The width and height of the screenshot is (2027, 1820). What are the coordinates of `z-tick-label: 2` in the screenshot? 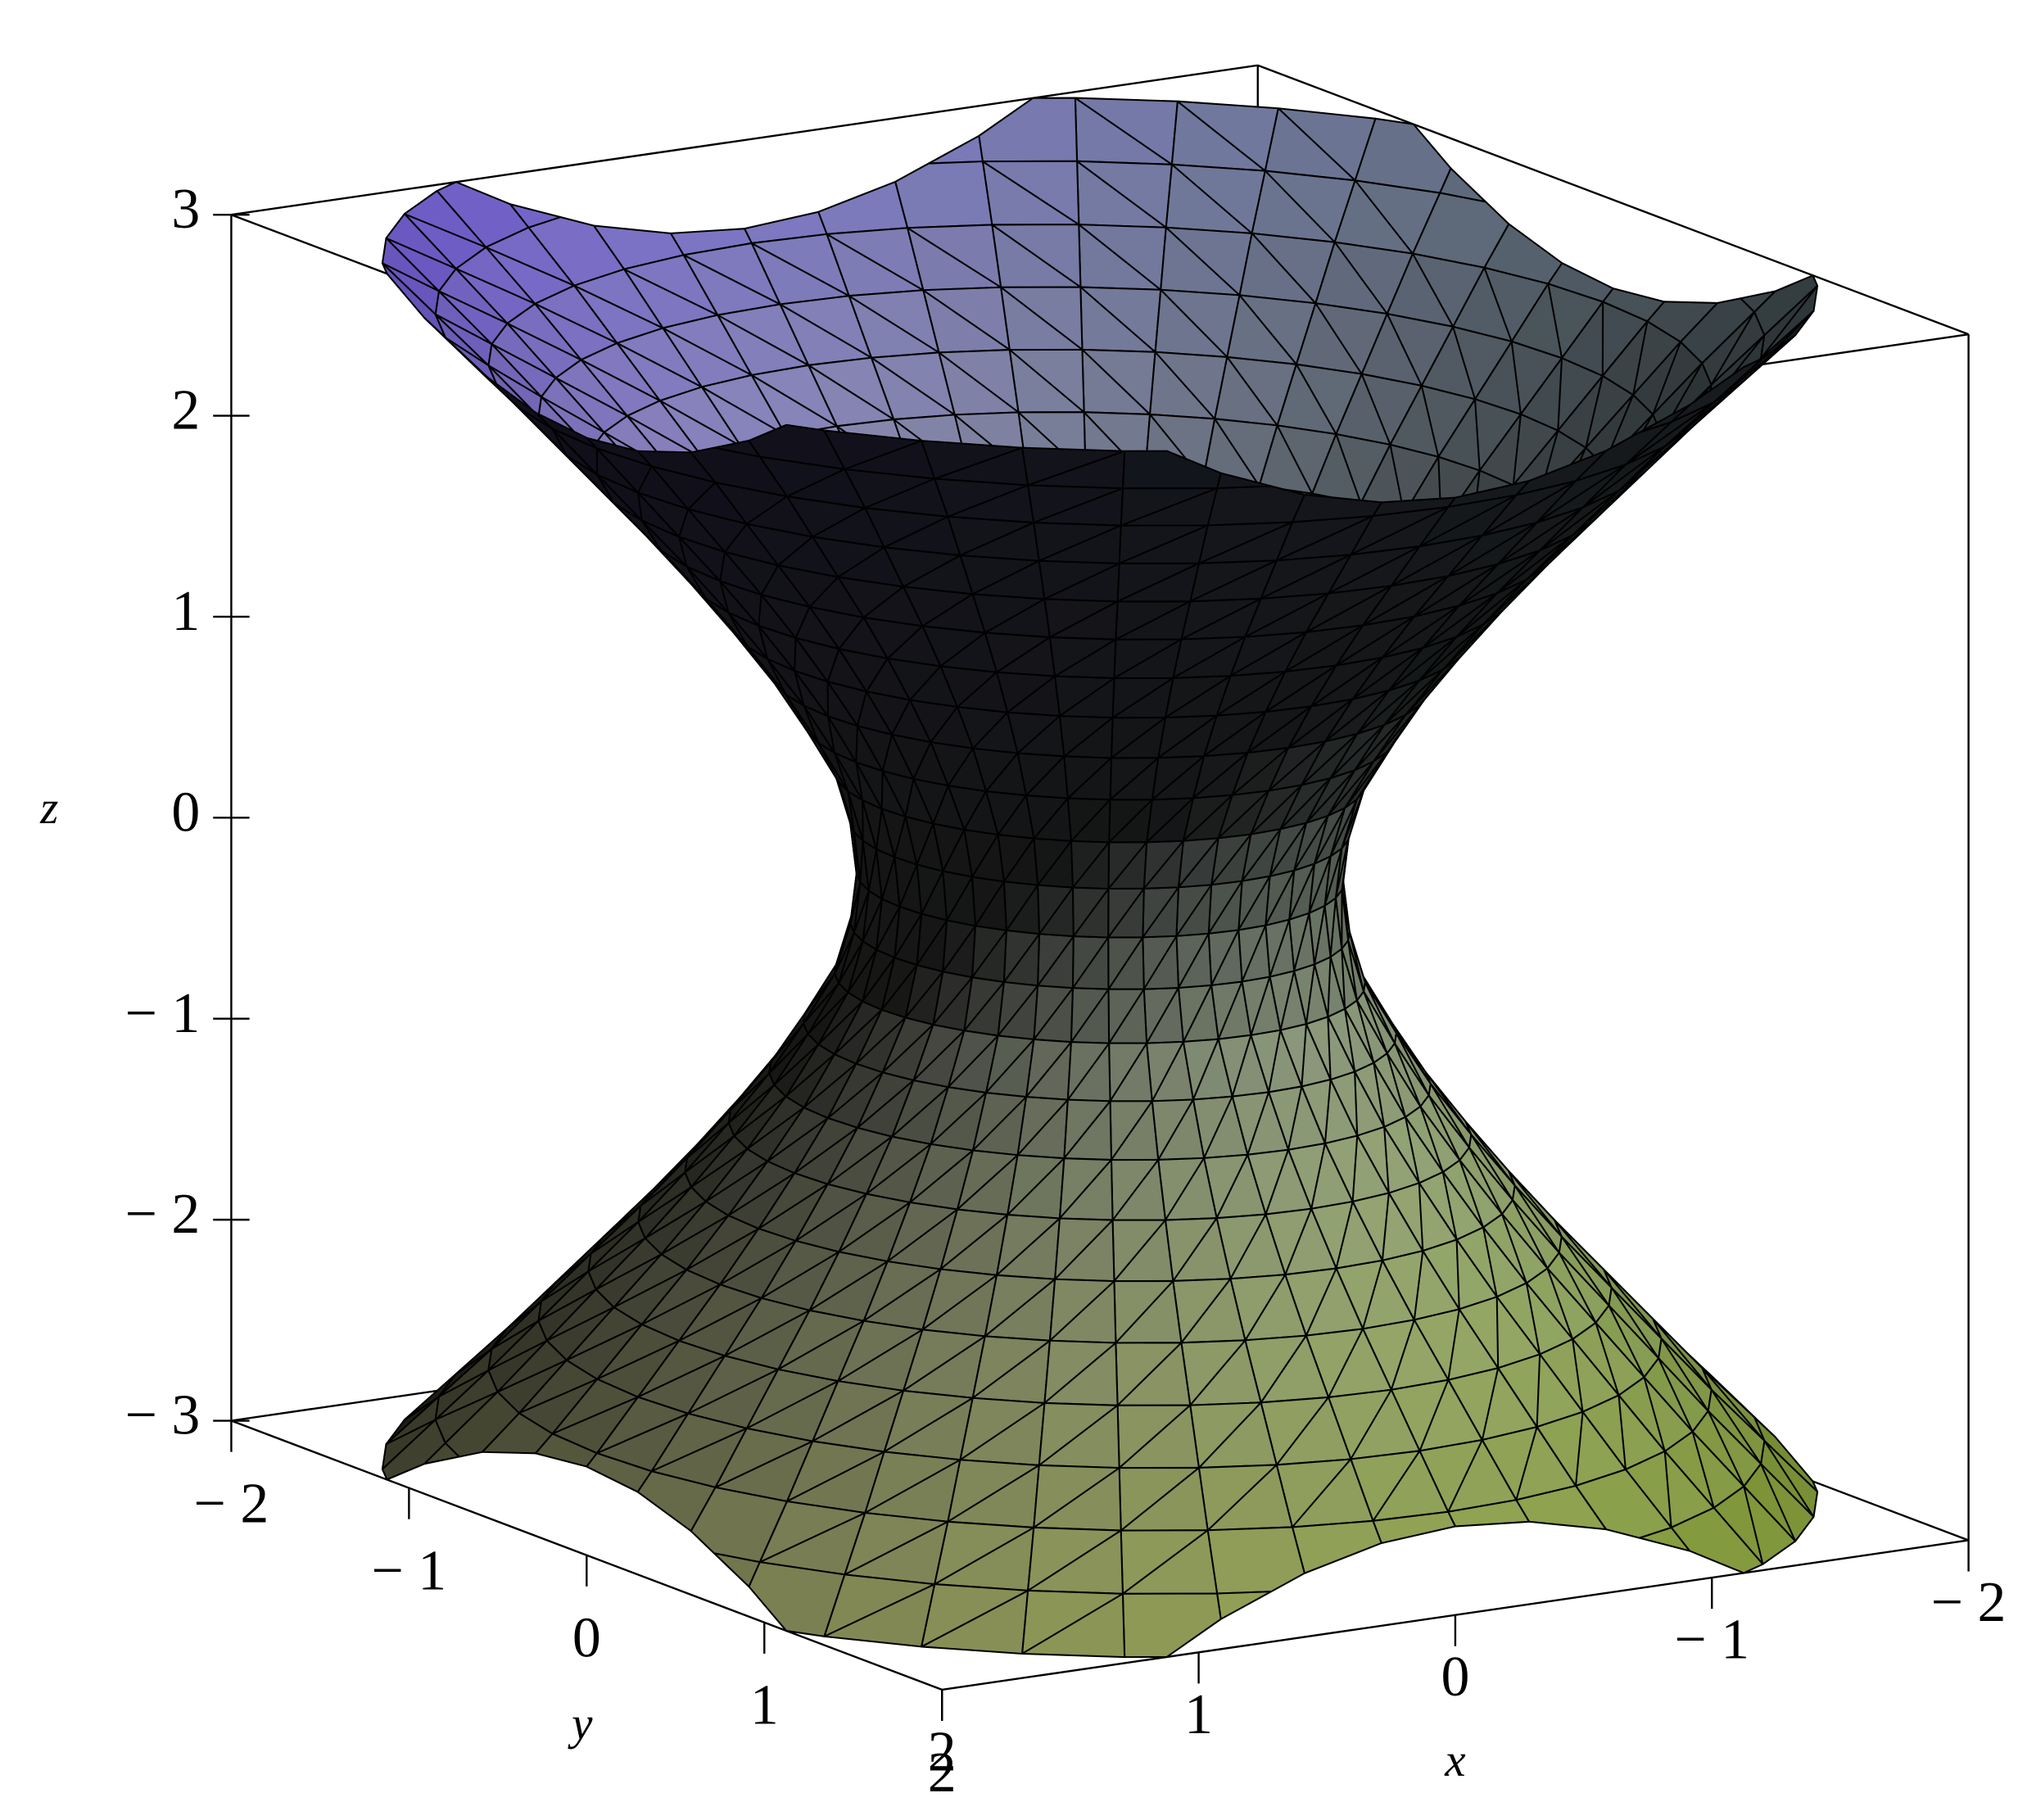 It's located at (185, 410).